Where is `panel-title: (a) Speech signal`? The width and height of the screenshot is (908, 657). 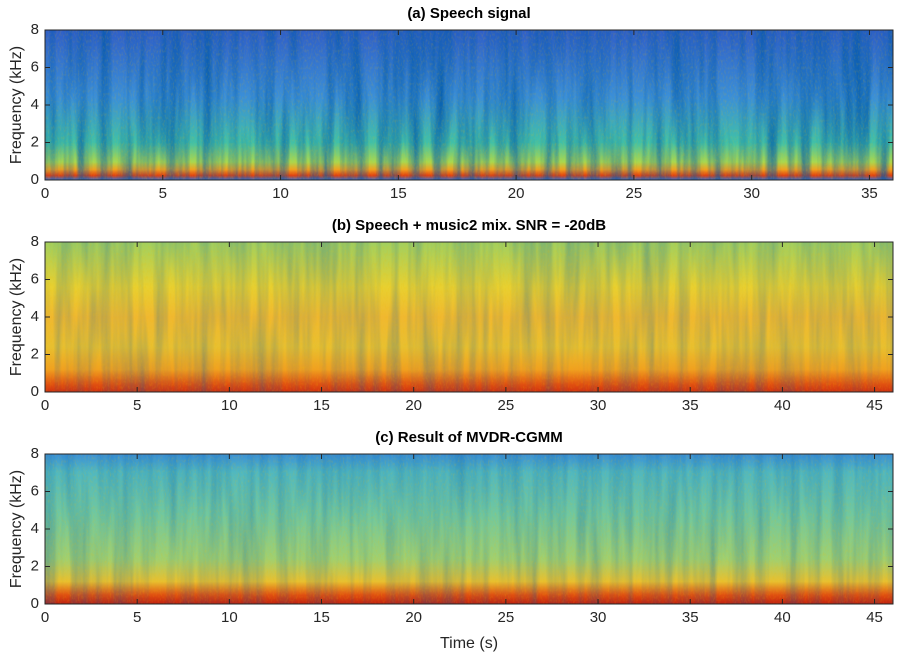
panel-title: (a) Speech signal is located at coordinates (468, 13).